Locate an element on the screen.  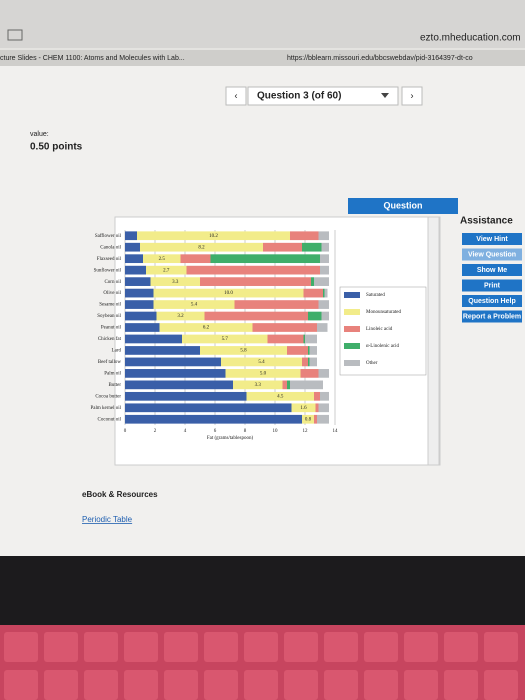
assist-button-label: Report a Problem is located at coordinates (492, 316).